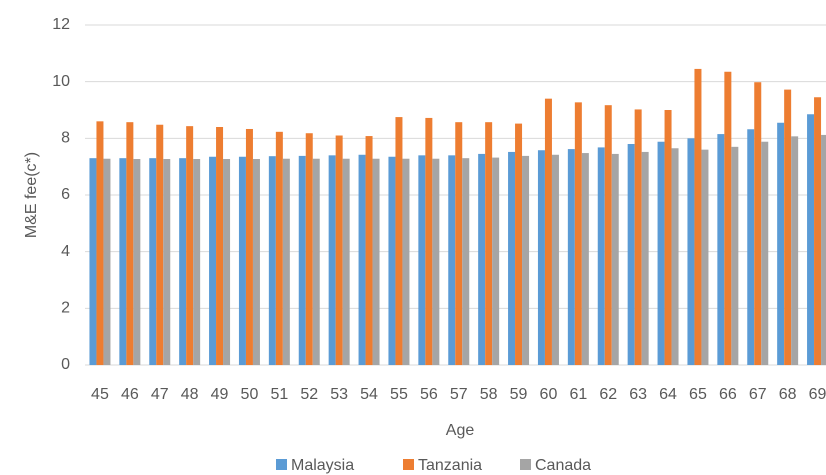 The height and width of the screenshot is (475, 826). Describe the element at coordinates (190, 394) in the screenshot. I see `x-tick-label: 48` at that location.